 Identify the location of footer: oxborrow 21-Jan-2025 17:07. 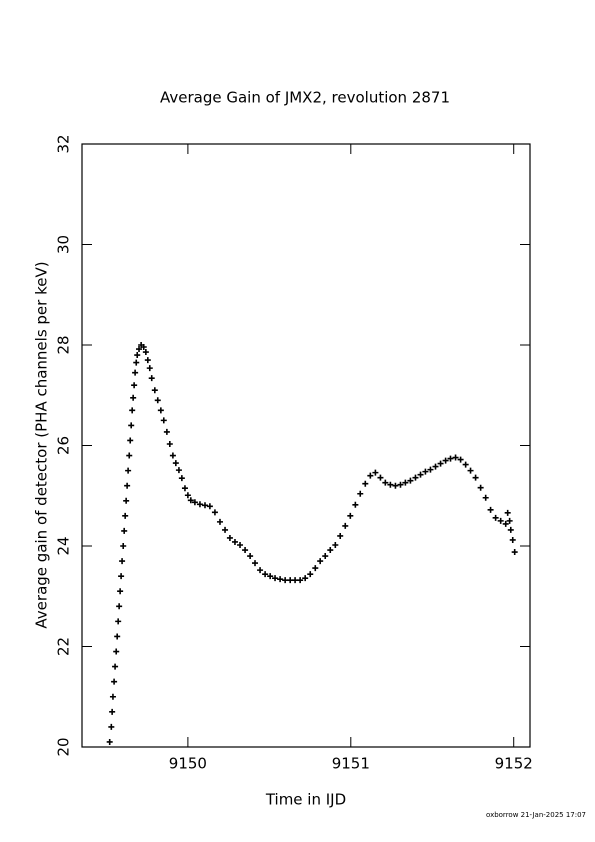
(536, 815).